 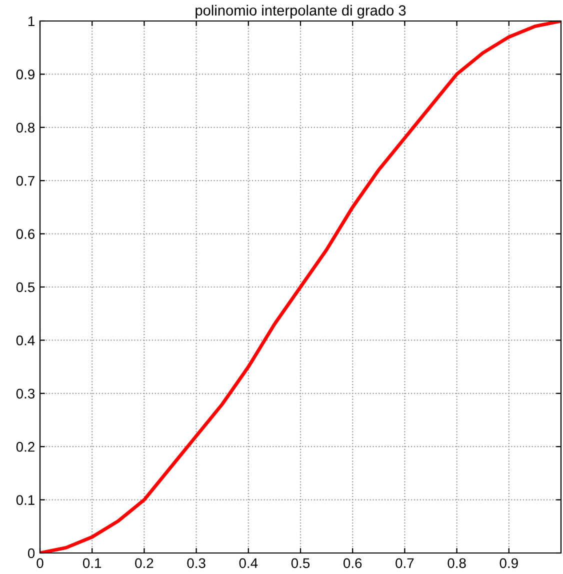 I want to click on y-tick-label: 0.6, so click(x=25, y=234).